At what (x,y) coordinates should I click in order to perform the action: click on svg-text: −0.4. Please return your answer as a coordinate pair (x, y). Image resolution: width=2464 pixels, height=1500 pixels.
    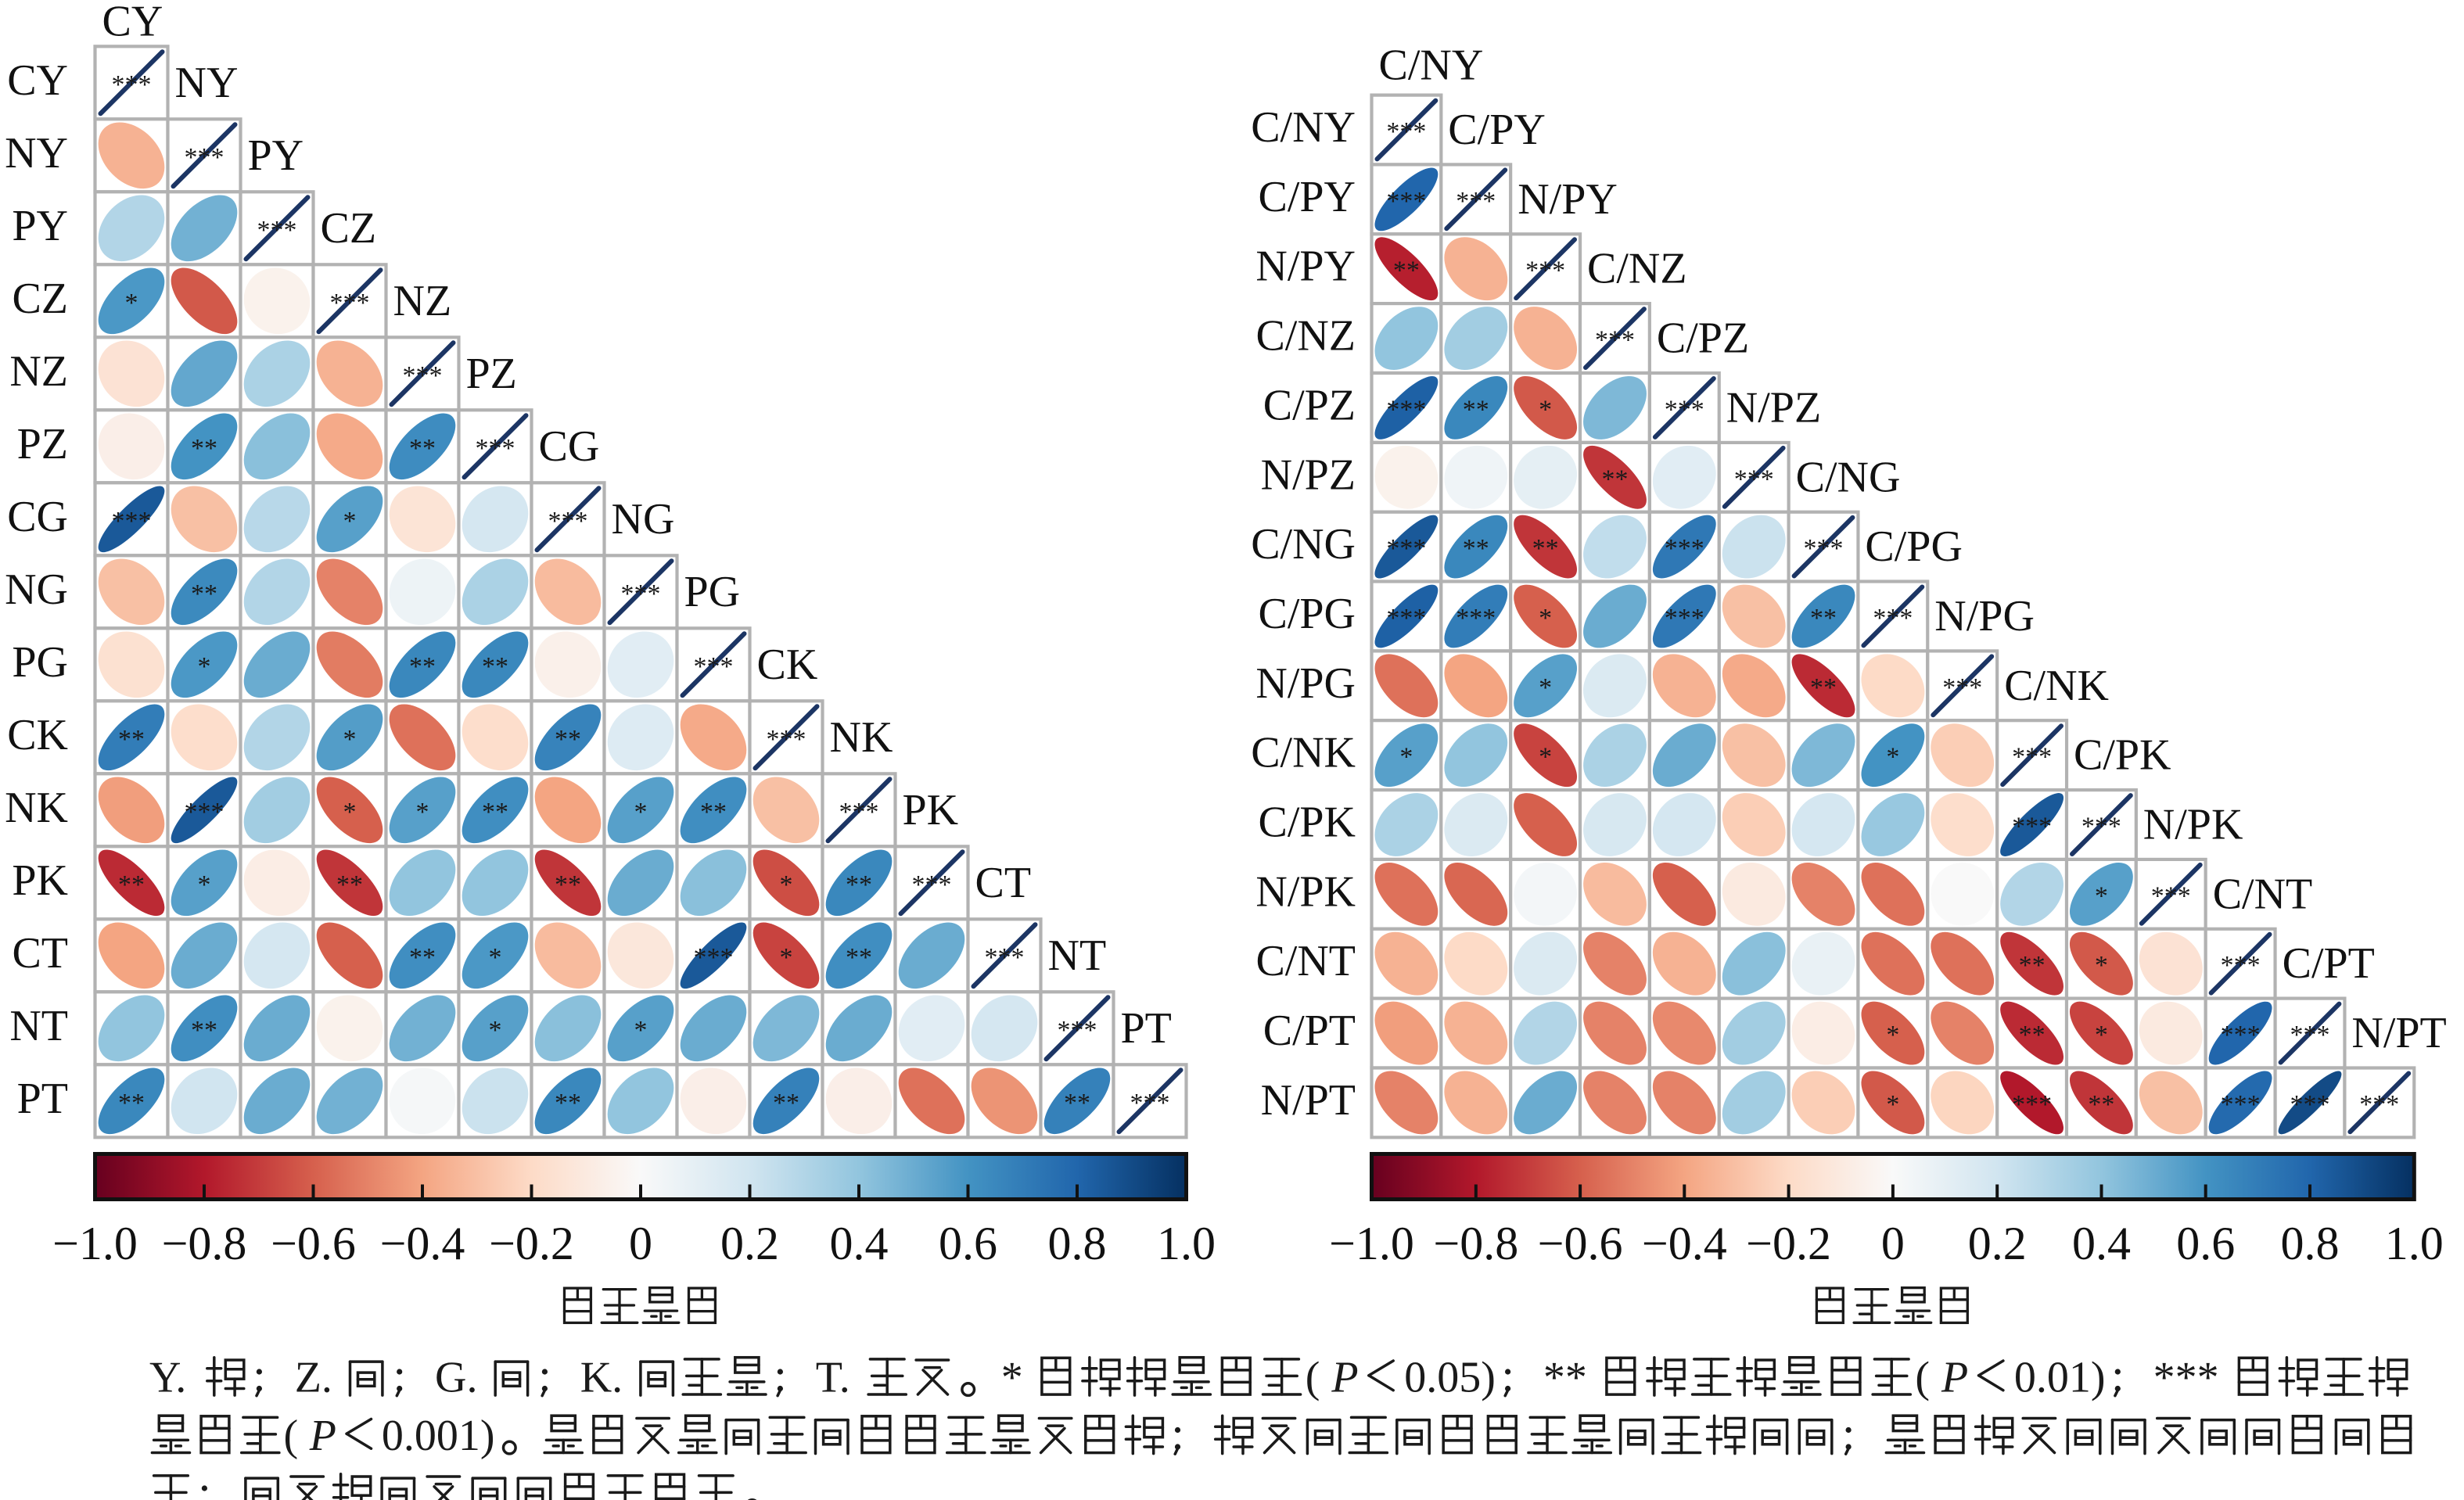
    Looking at the image, I should click on (422, 1243).